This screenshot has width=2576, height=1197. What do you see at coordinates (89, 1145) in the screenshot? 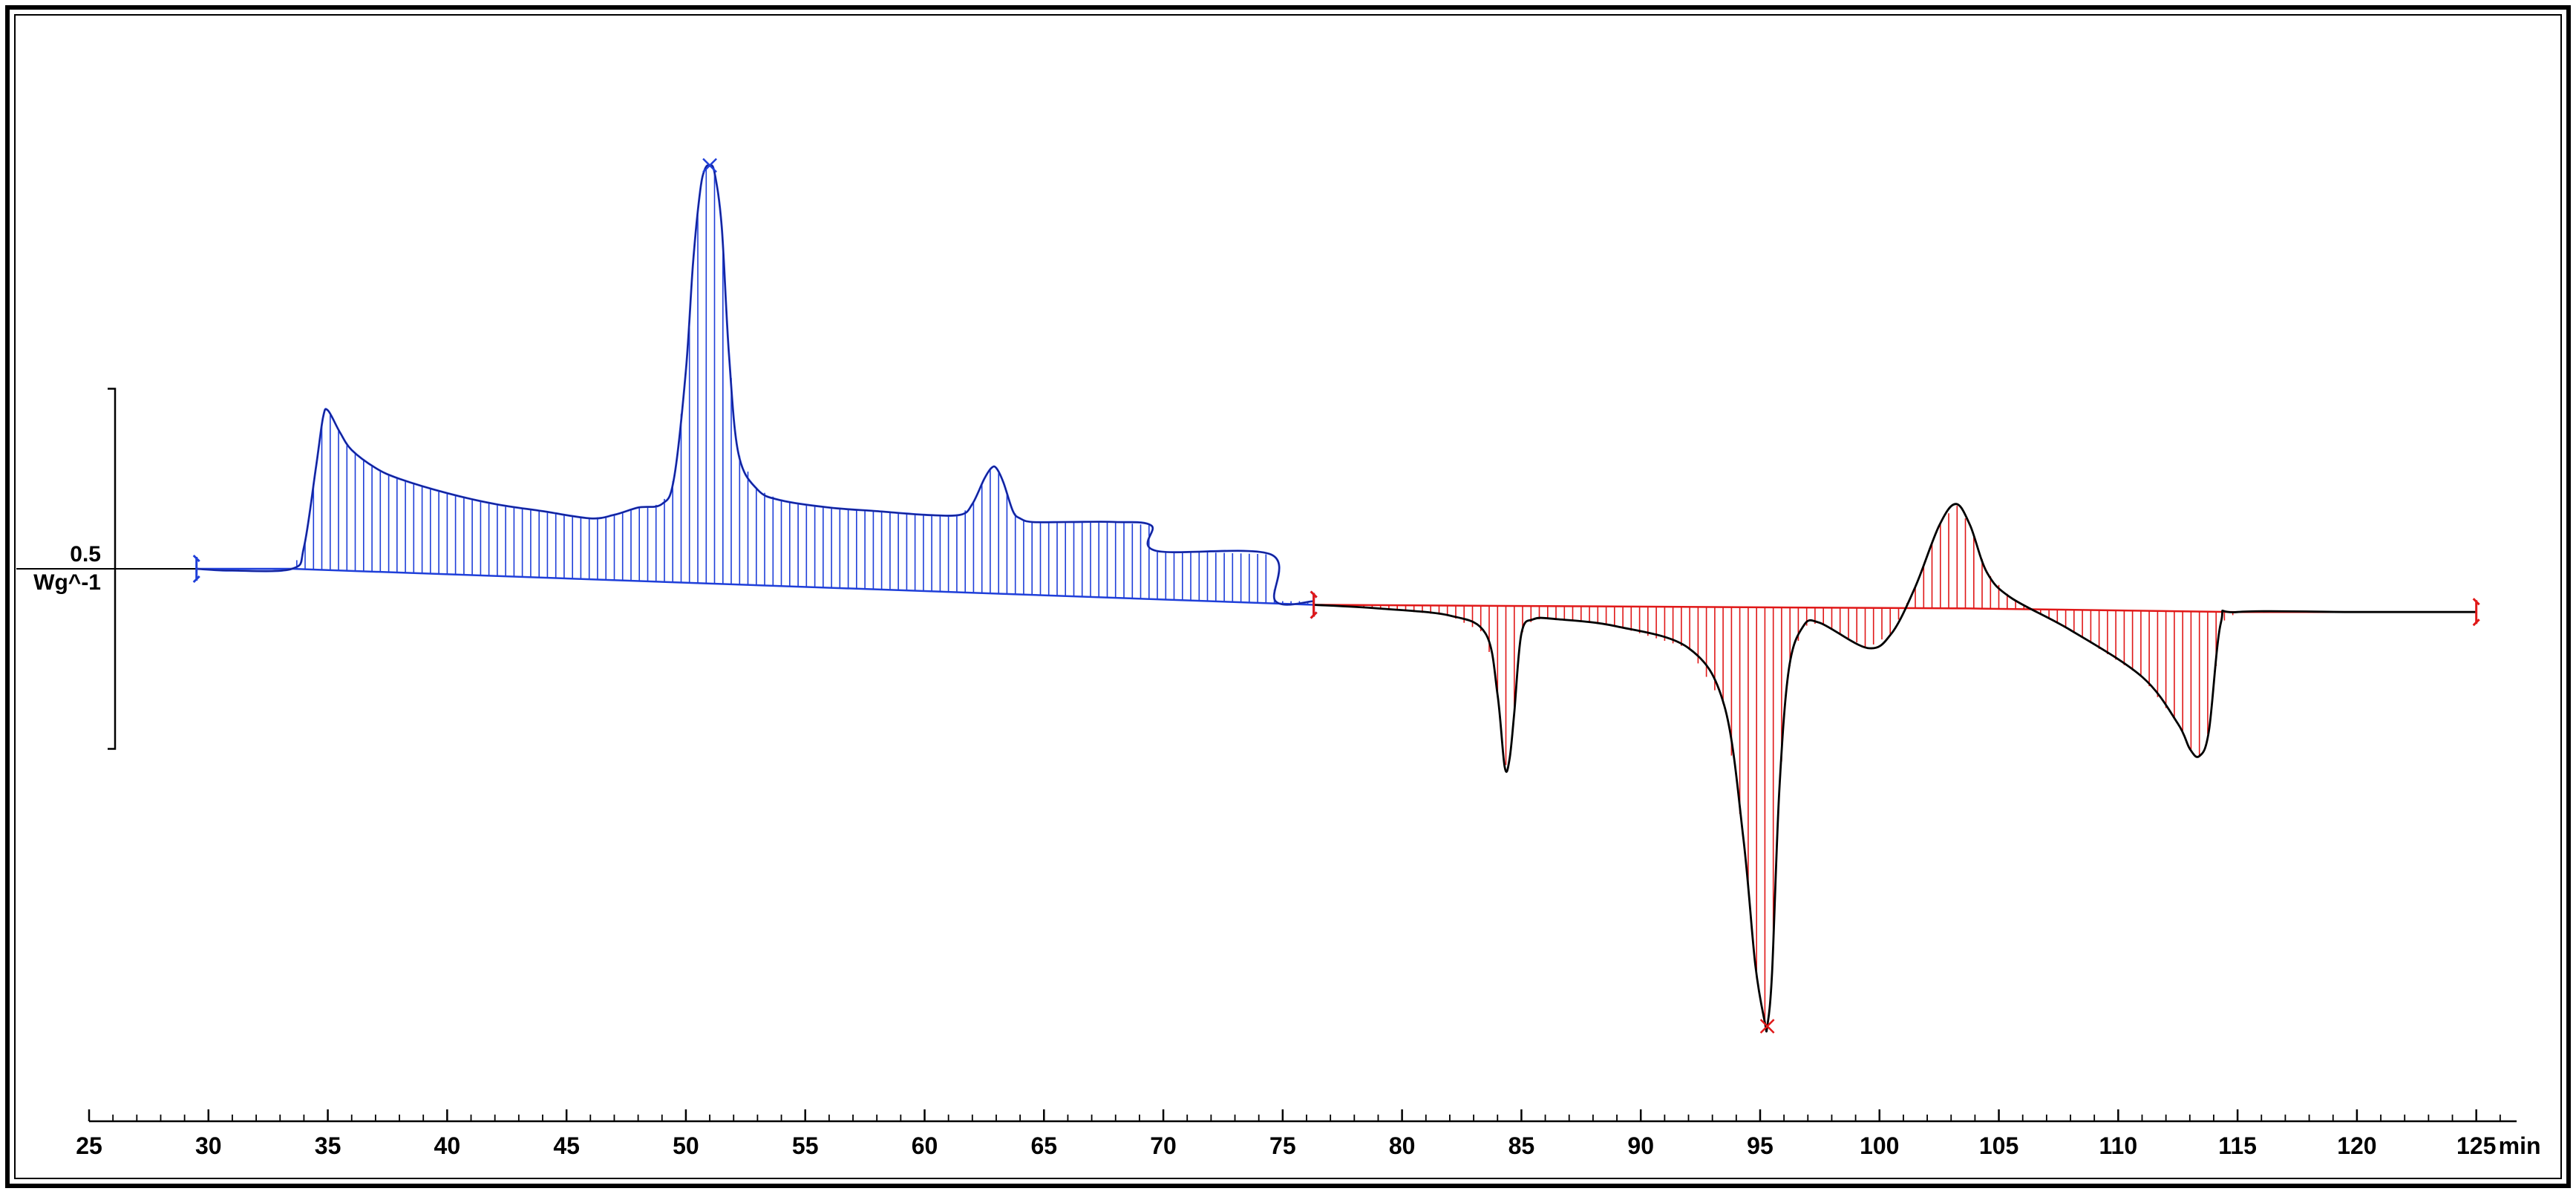
I see `x-tick-label: 25` at bounding box center [89, 1145].